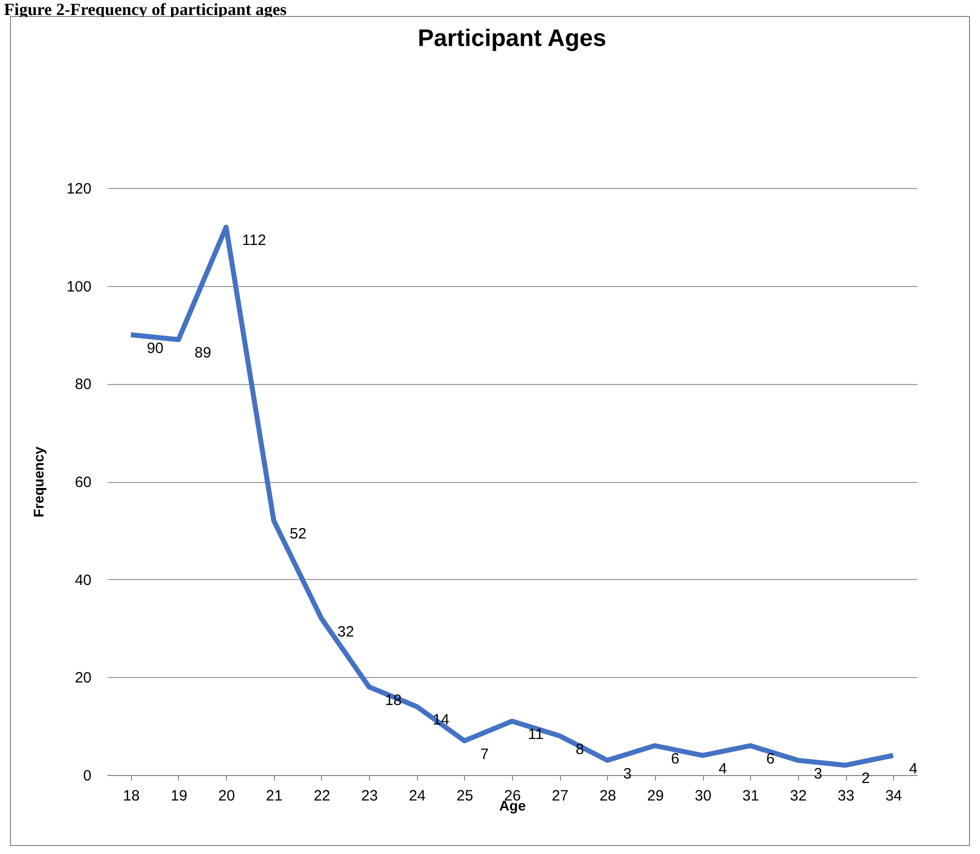  What do you see at coordinates (298, 534) in the screenshot?
I see `data-label: 52` at bounding box center [298, 534].